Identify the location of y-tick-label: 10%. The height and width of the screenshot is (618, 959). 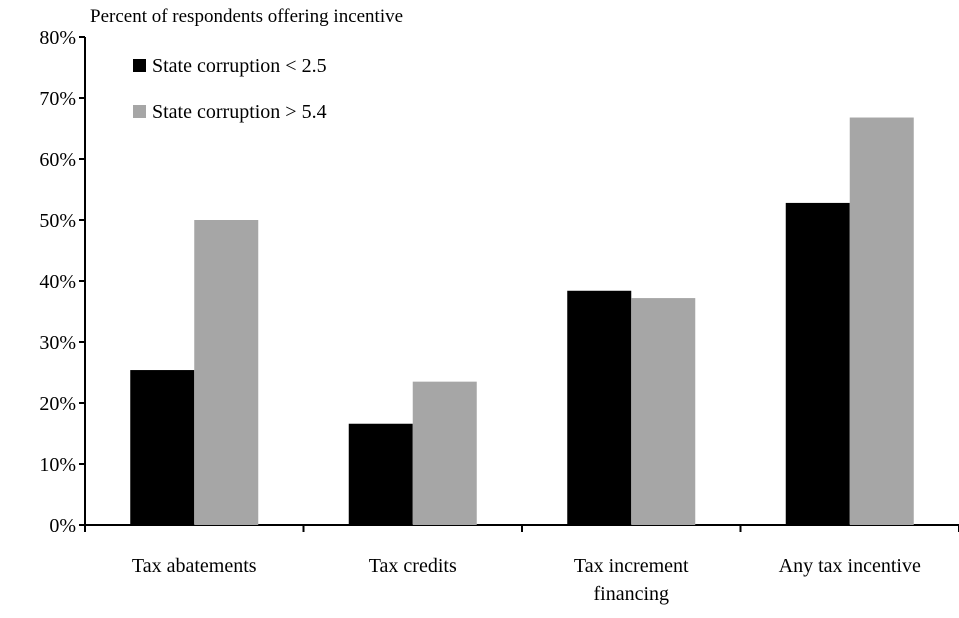
(57, 465).